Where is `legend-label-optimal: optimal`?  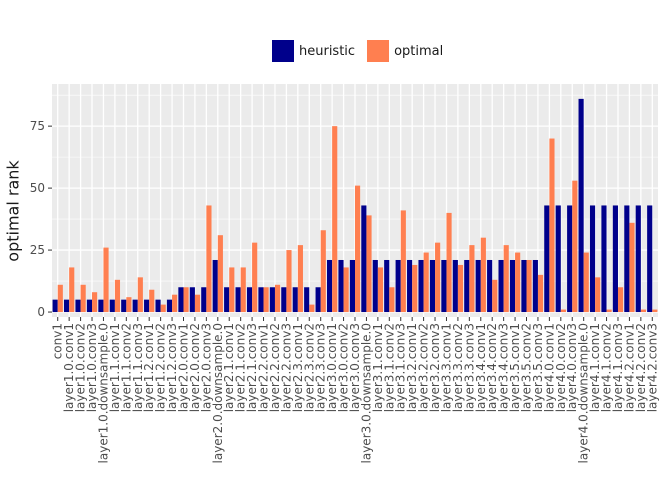
legend-label-optimal: optimal is located at coordinates (419, 51).